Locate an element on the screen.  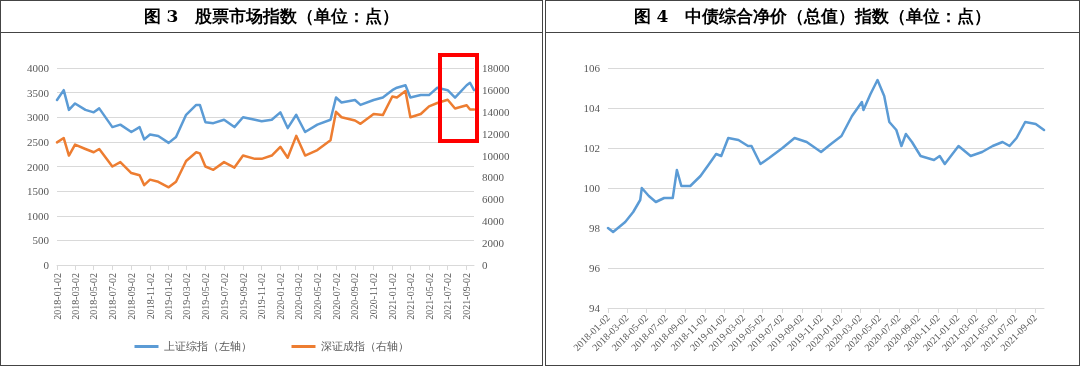
y-tick-label: 102 is located at coordinates (591, 148).